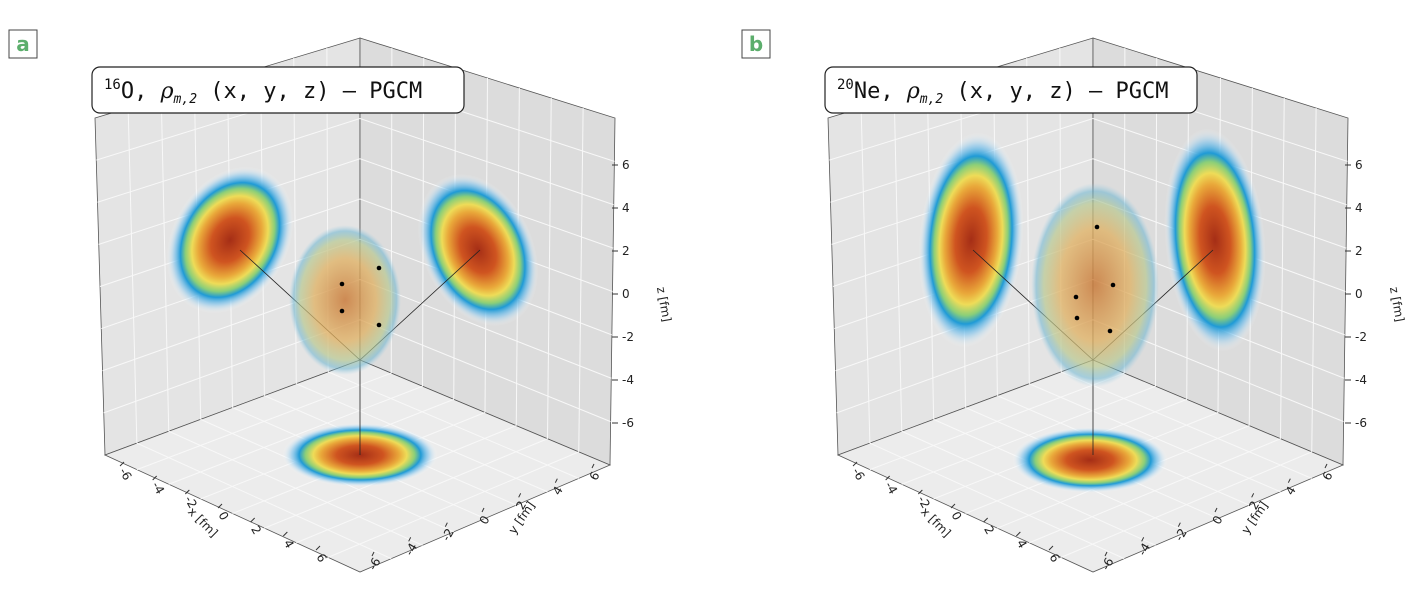  What do you see at coordinates (112, 85) in the screenshot?
I see `title-mass: 16` at bounding box center [112, 85].